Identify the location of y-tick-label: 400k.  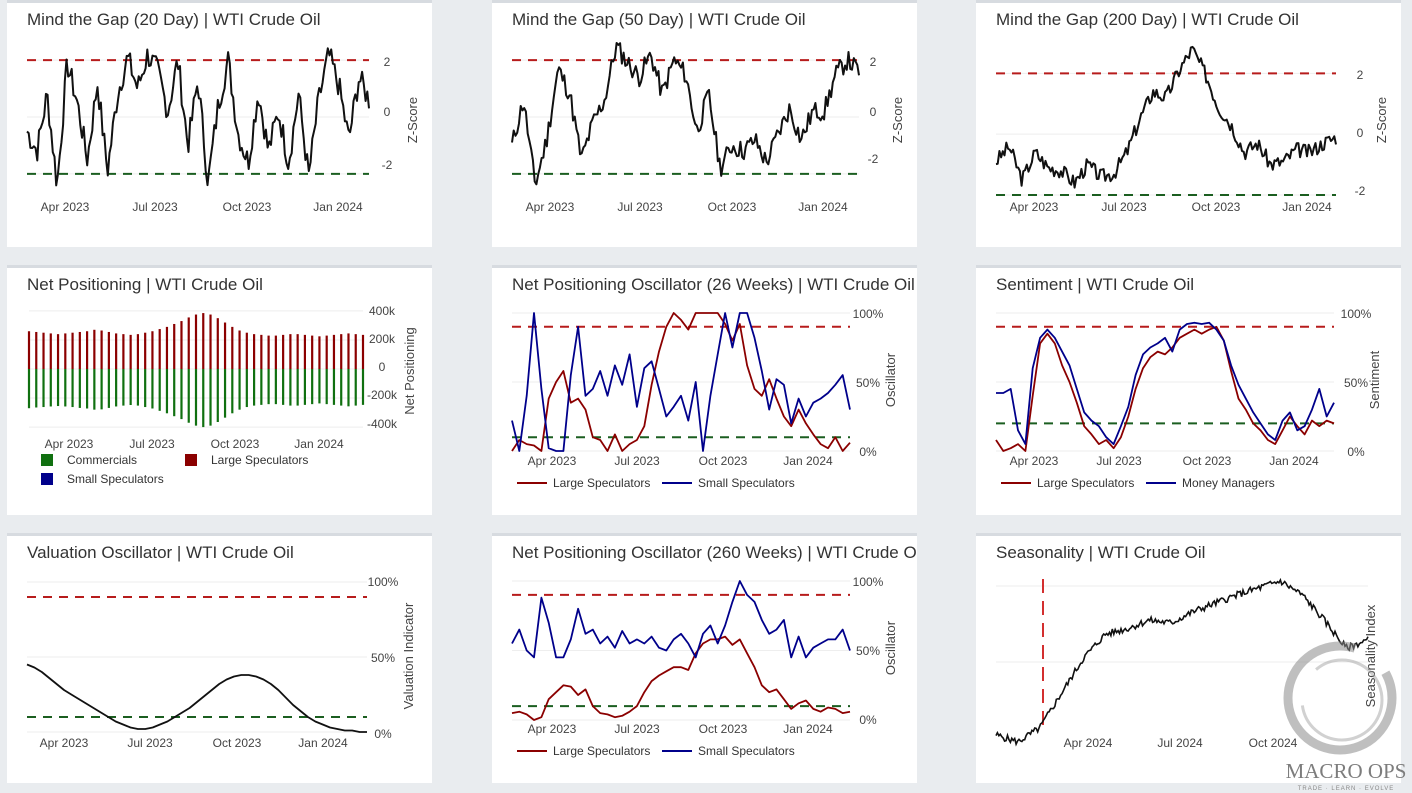
(382, 311).